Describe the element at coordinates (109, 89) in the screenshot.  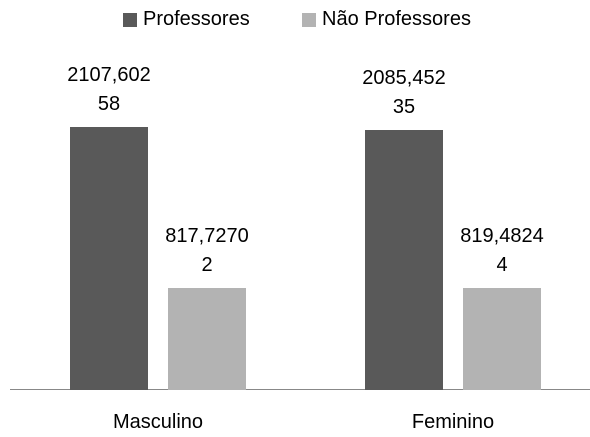
I see `value-label: 2107,60258` at that location.